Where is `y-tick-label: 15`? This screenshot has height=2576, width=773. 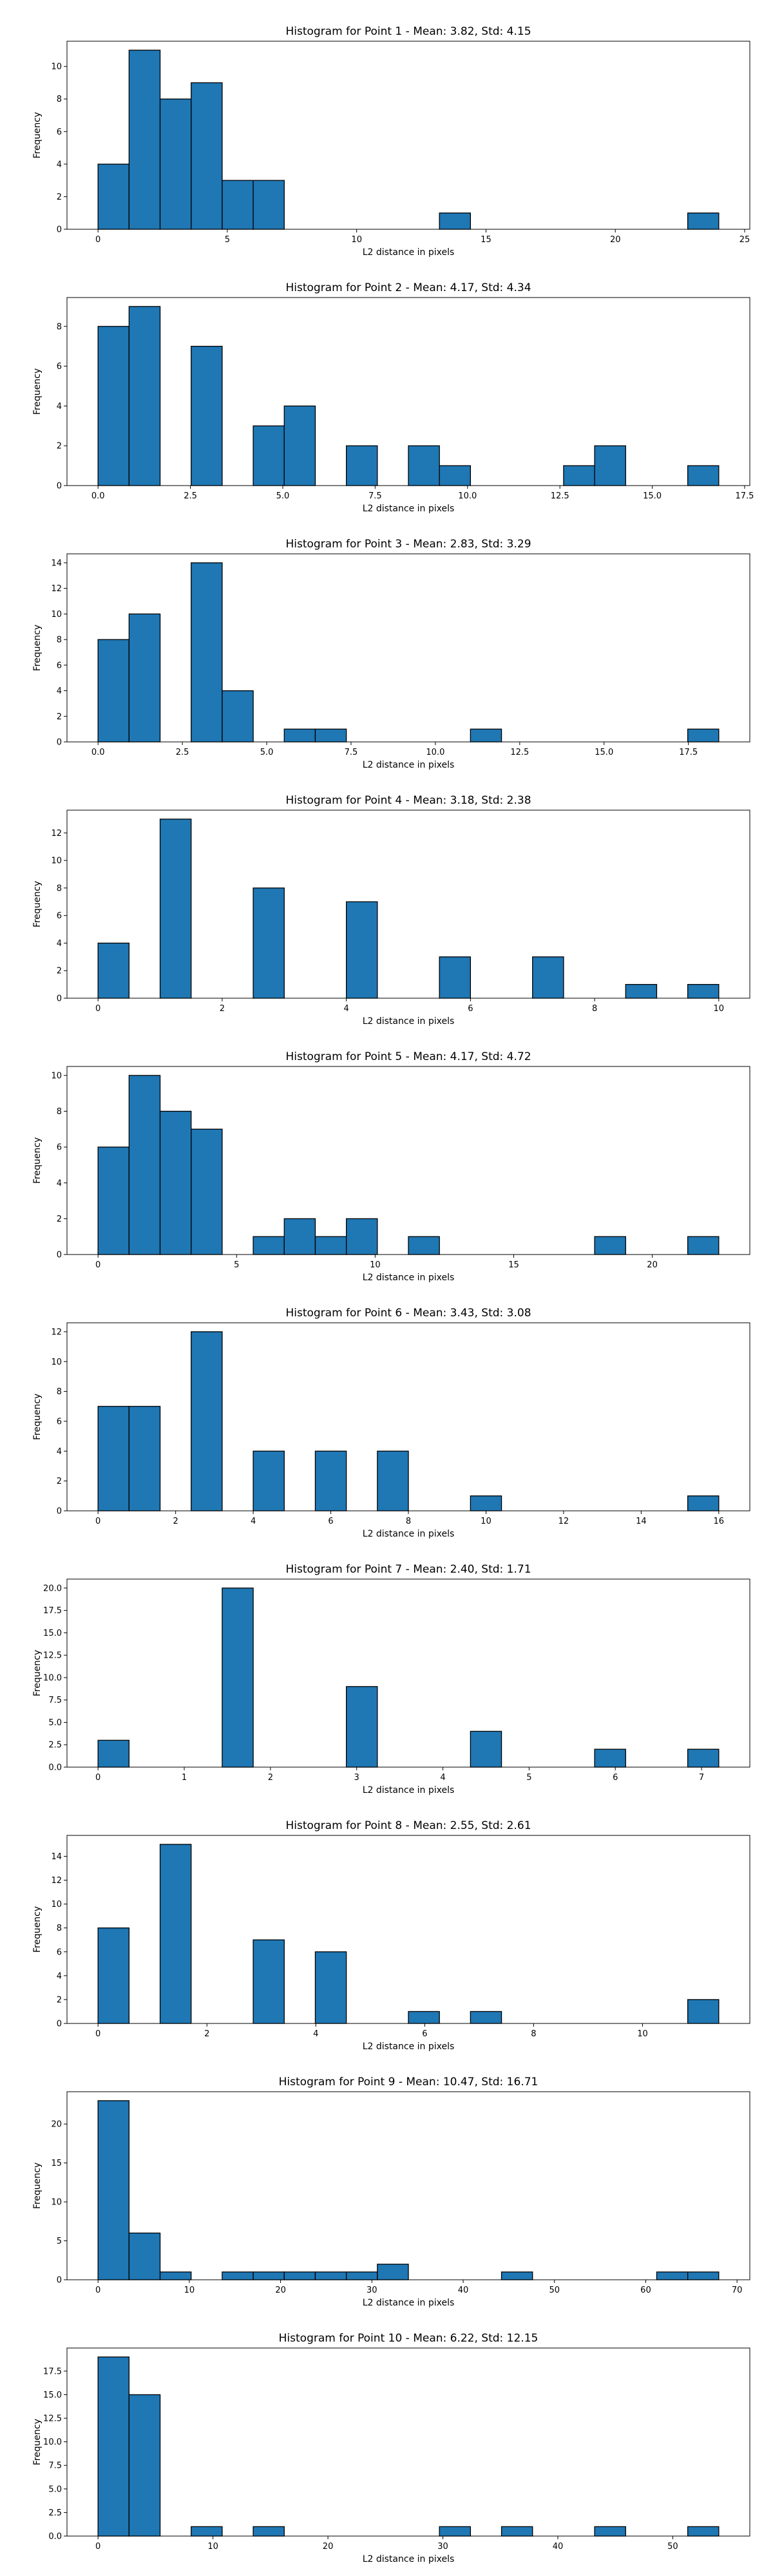 y-tick-label: 15 is located at coordinates (56, 2163).